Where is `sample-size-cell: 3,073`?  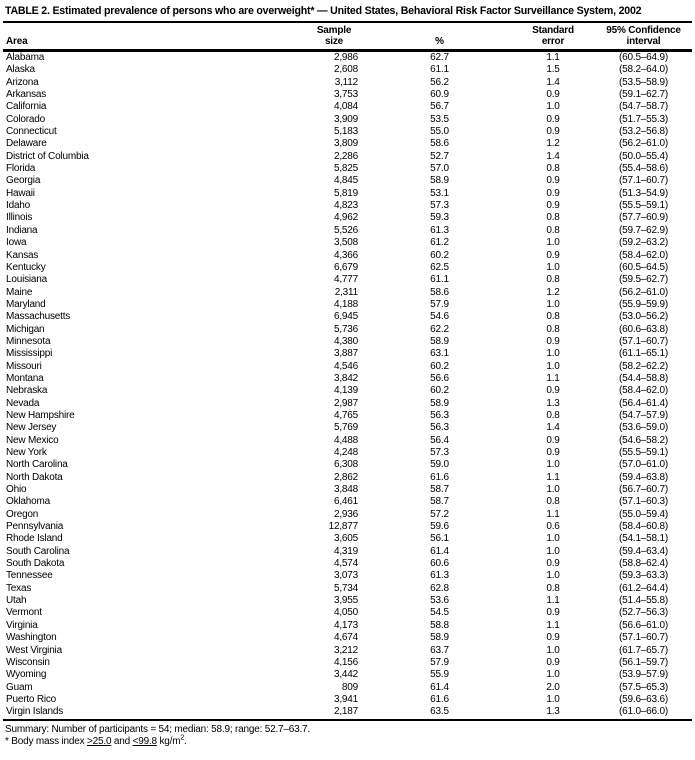 sample-size-cell: 3,073 is located at coordinates (345, 576).